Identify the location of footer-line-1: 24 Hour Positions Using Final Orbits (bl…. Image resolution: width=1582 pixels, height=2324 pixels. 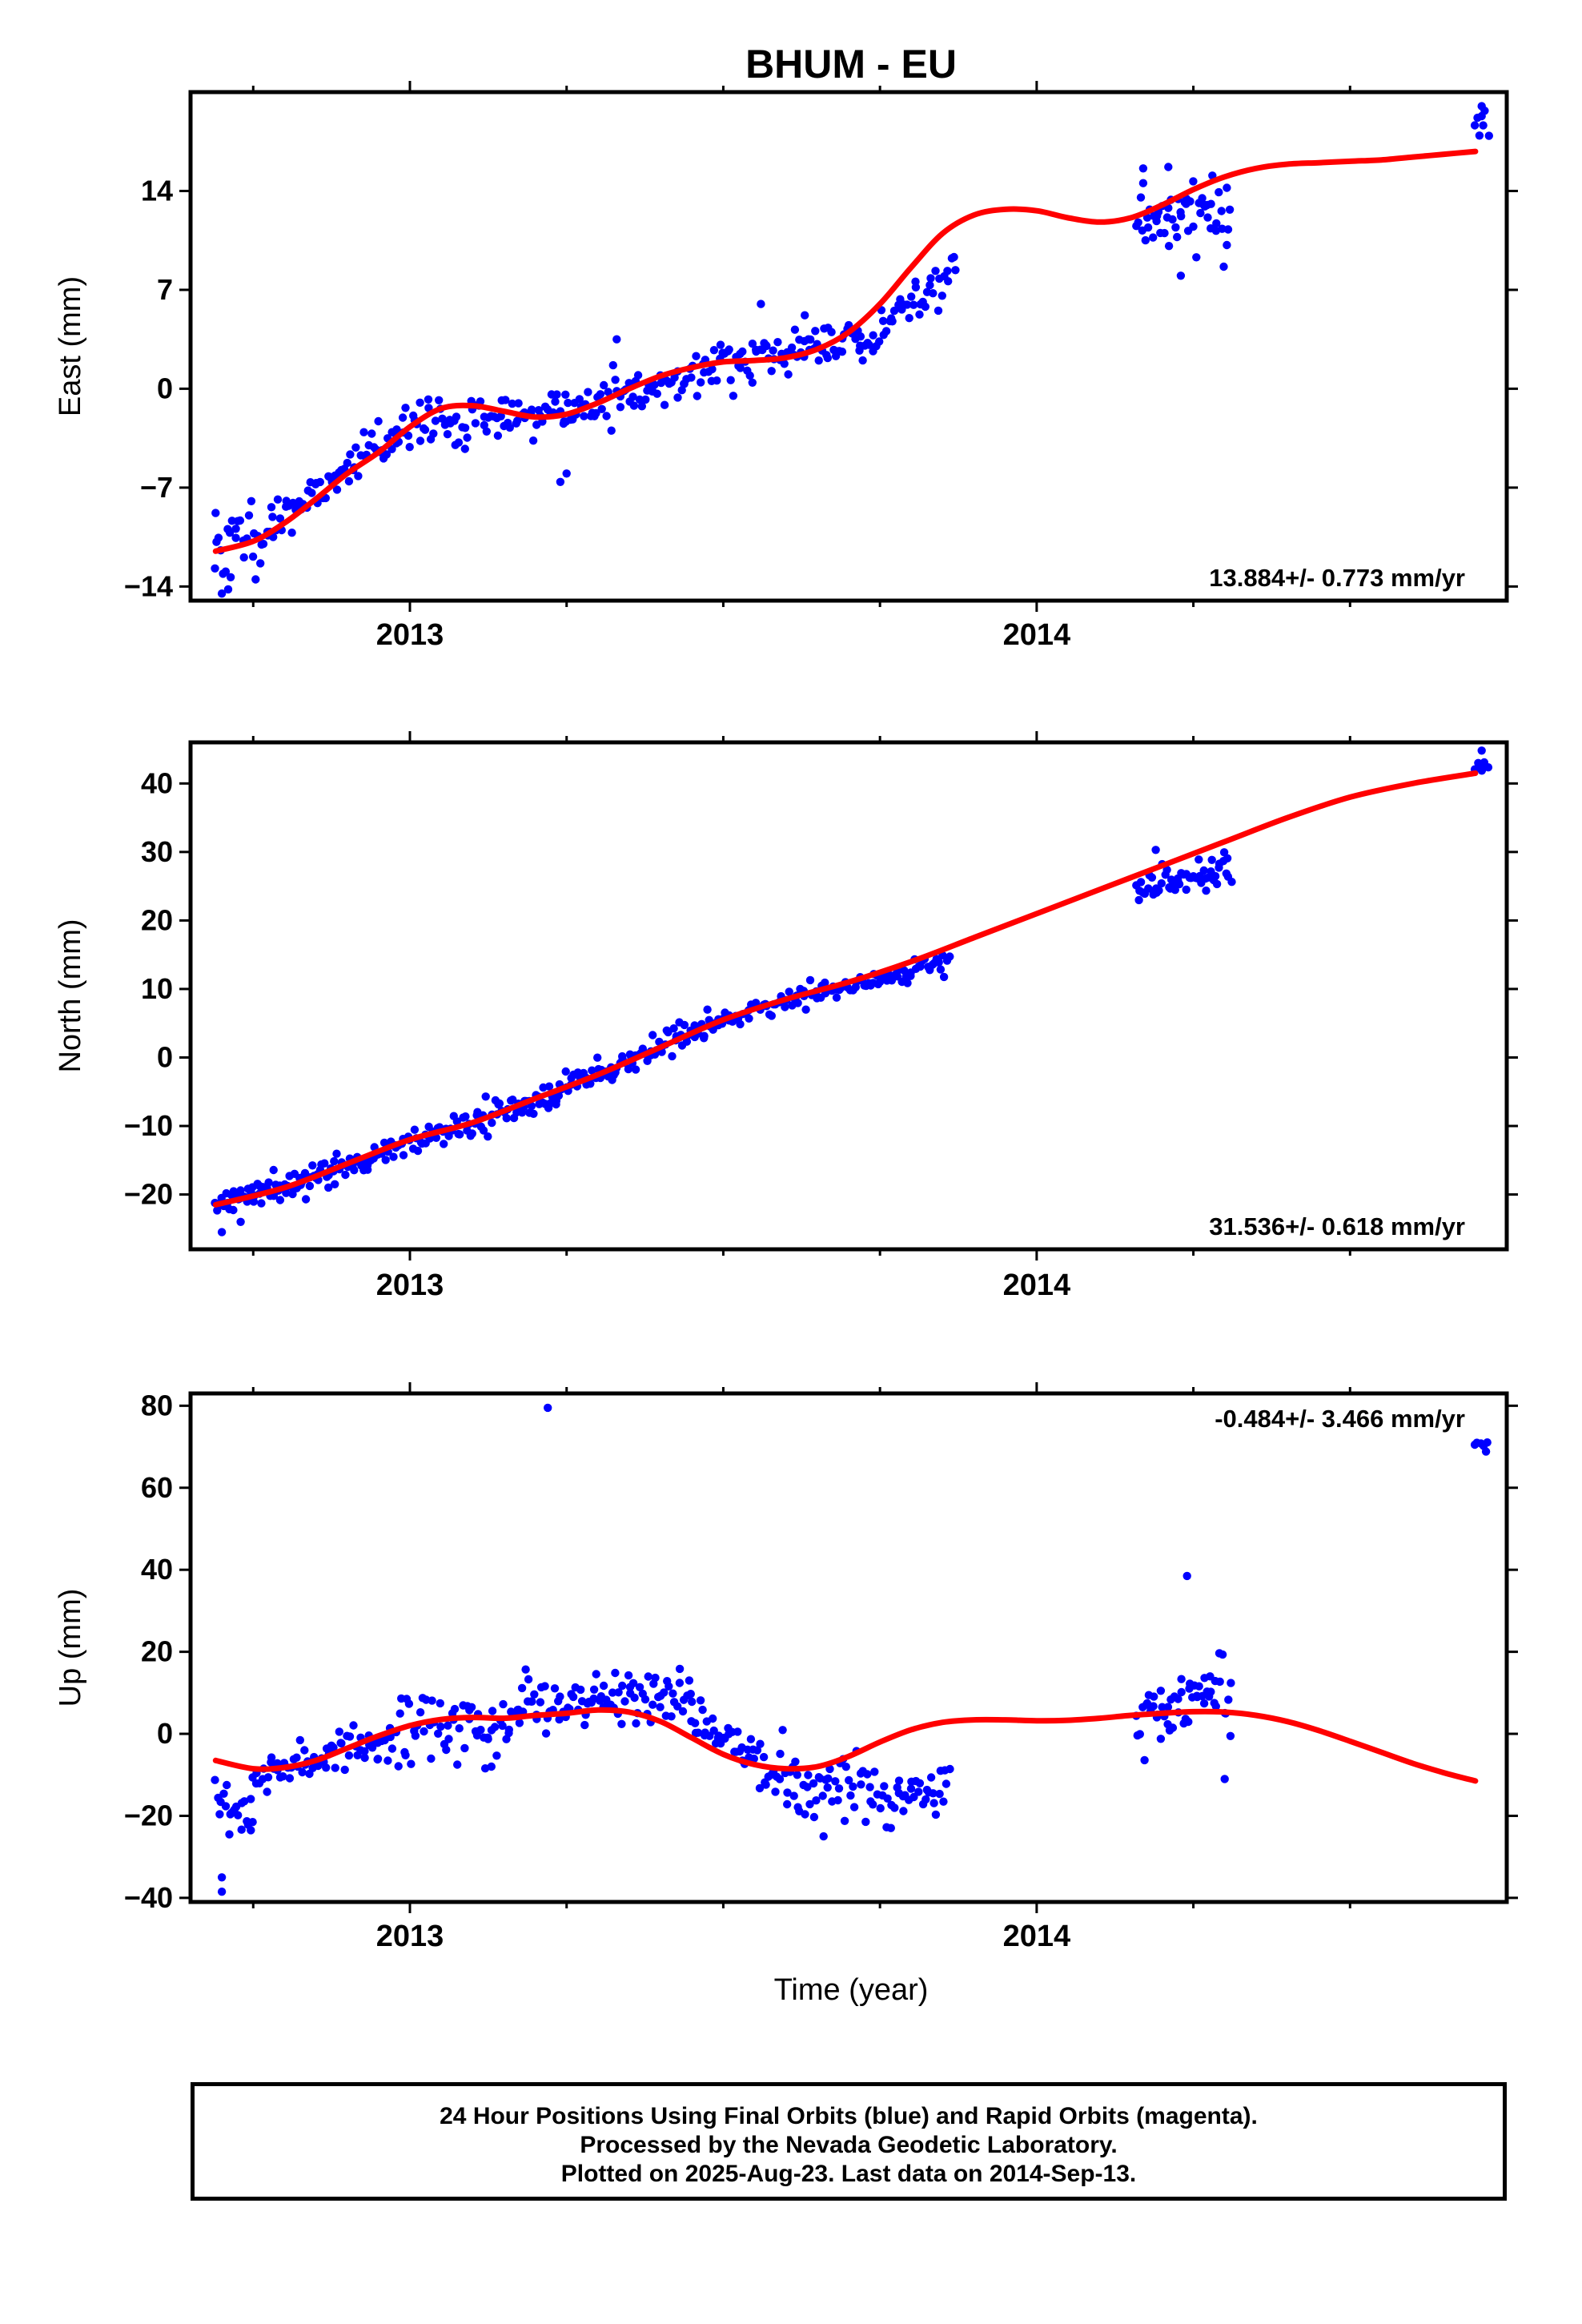
(849, 2116).